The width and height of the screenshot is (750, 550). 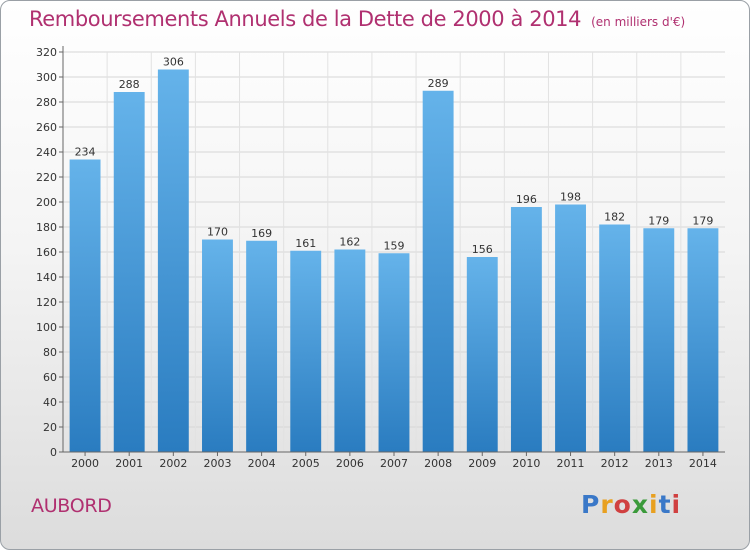 I want to click on y-tick-label: 0, so click(x=53, y=452).